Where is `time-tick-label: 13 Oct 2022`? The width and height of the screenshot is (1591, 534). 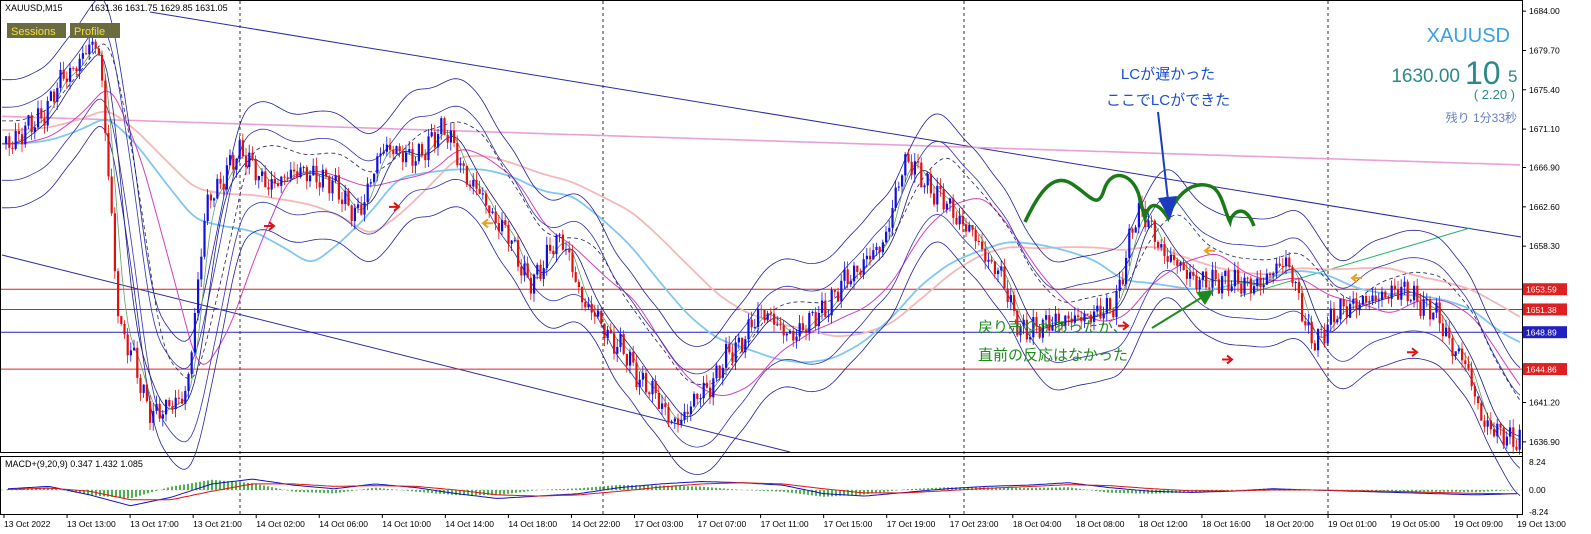 time-tick-label: 13 Oct 2022 is located at coordinates (27, 524).